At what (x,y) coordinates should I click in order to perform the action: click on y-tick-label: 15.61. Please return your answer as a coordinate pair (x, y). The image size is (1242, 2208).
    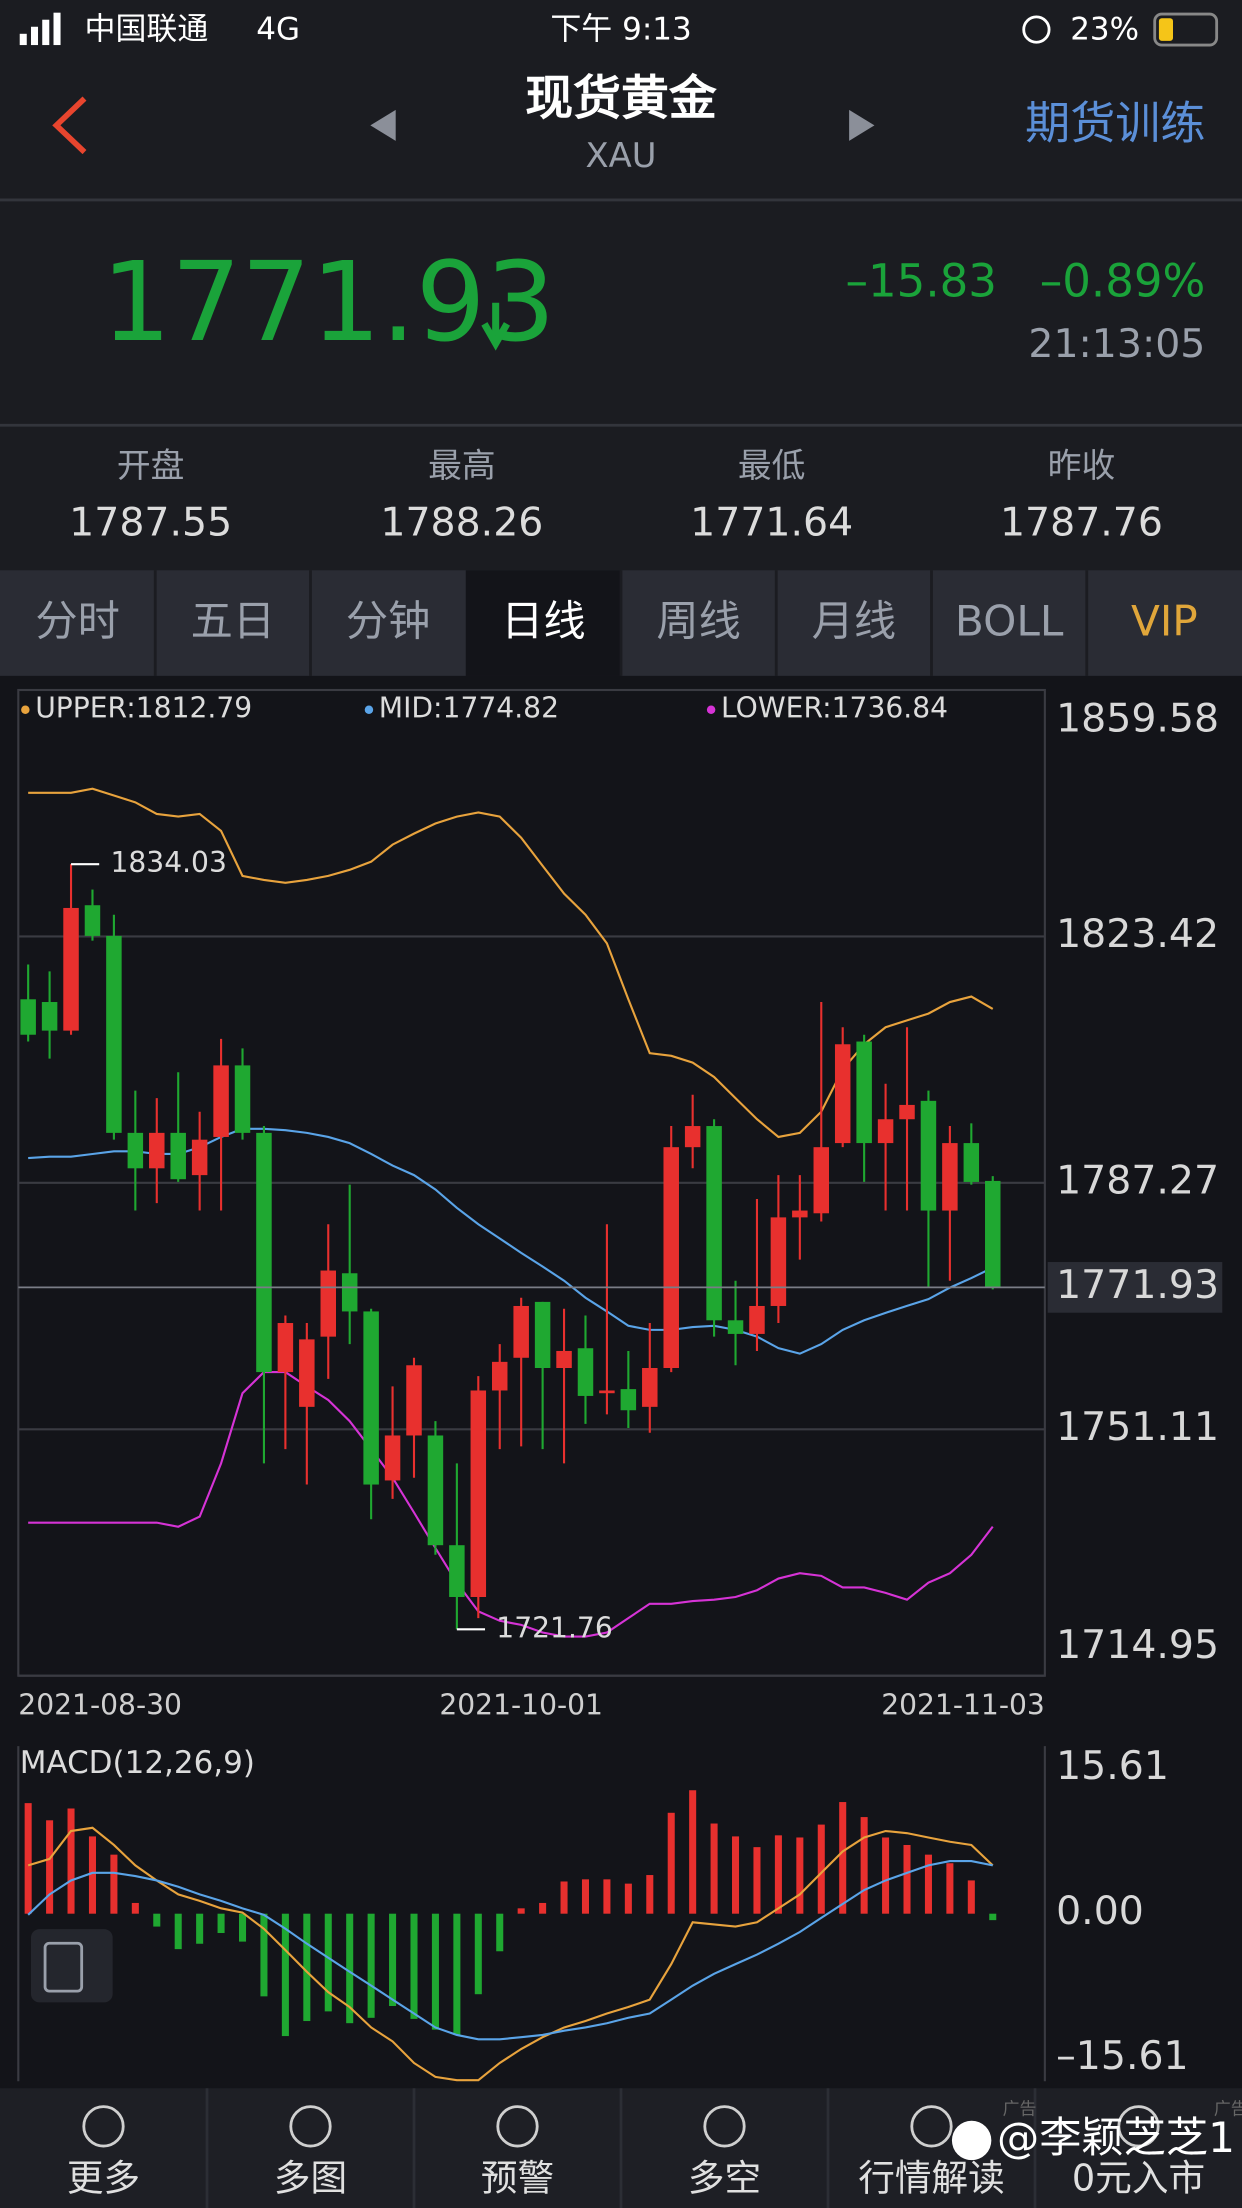
    Looking at the image, I should click on (1112, 1766).